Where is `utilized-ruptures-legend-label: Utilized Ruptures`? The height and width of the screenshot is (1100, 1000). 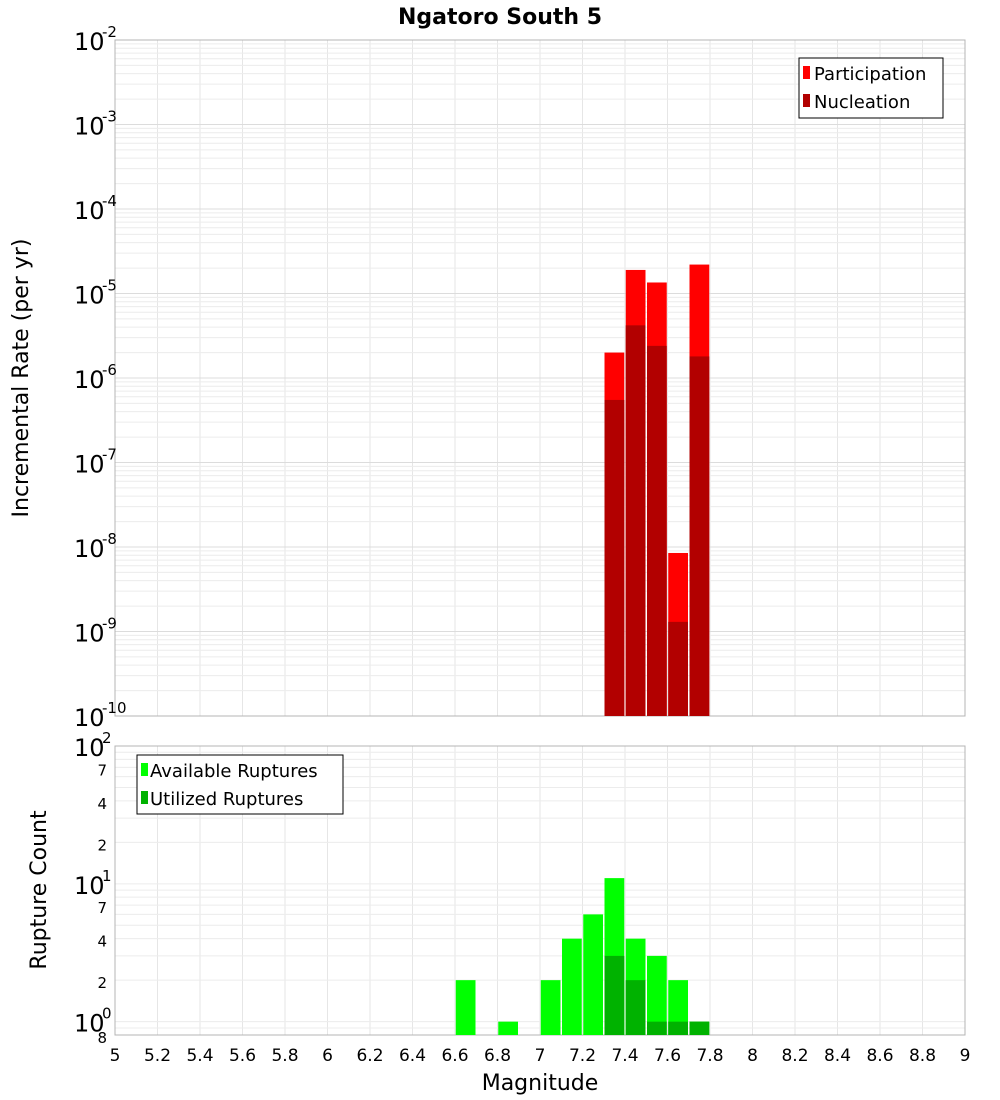 utilized-ruptures-legend-label: Utilized Ruptures is located at coordinates (226, 799).